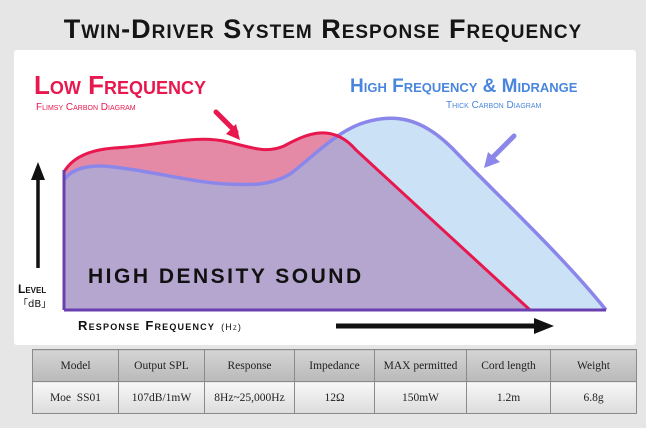  I want to click on center-text: HIGH DENSITY SOUND, so click(226, 276).